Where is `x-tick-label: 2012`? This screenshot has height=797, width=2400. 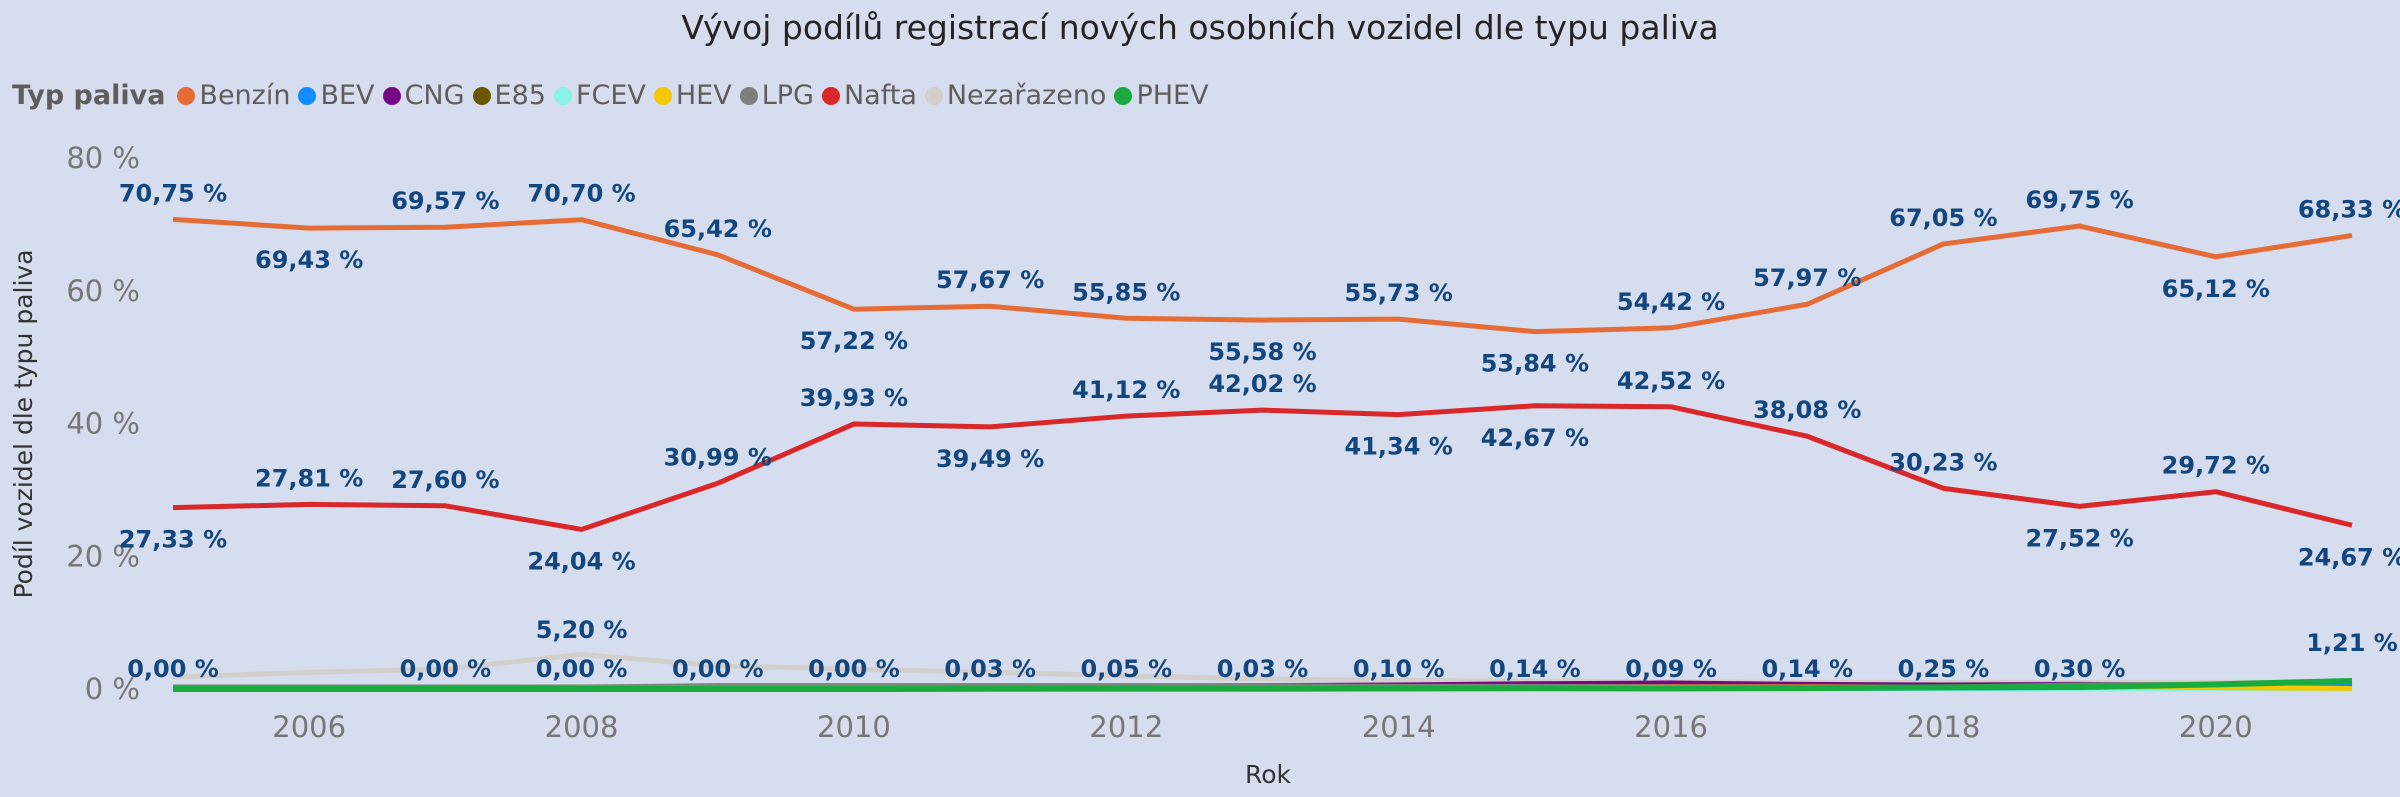
x-tick-label: 2012 is located at coordinates (1126, 727).